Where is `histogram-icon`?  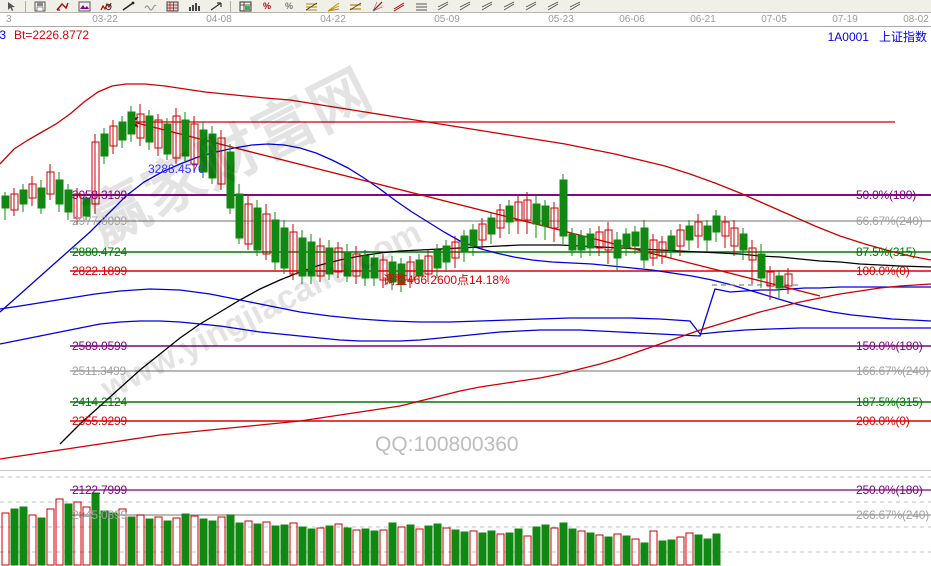 histogram-icon is located at coordinates (194, 6).